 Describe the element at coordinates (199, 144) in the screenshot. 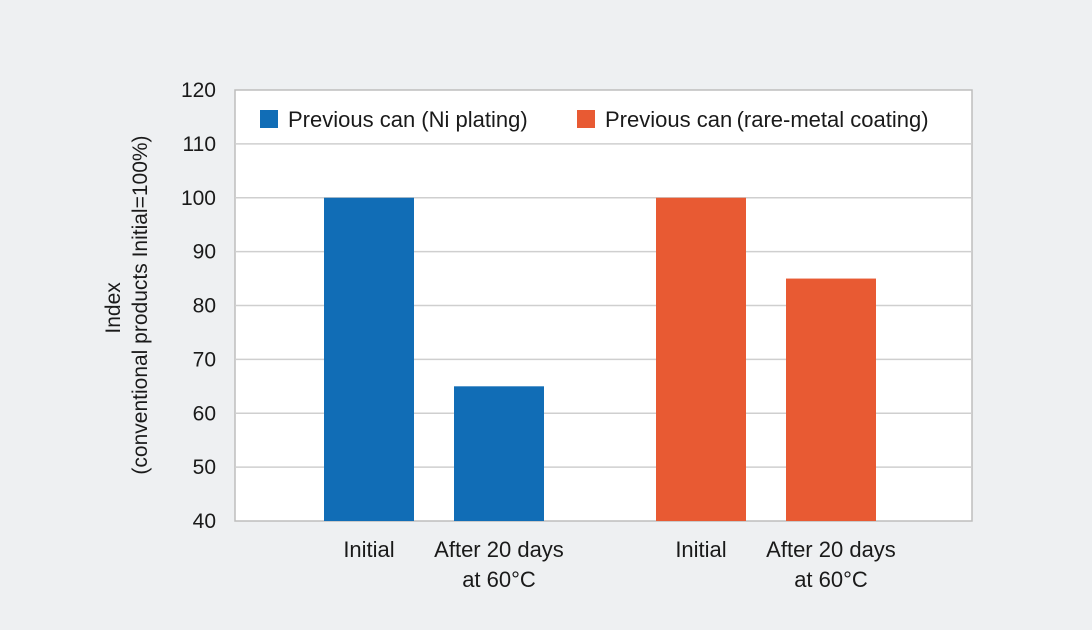

I see `y-tick-label: 110` at that location.